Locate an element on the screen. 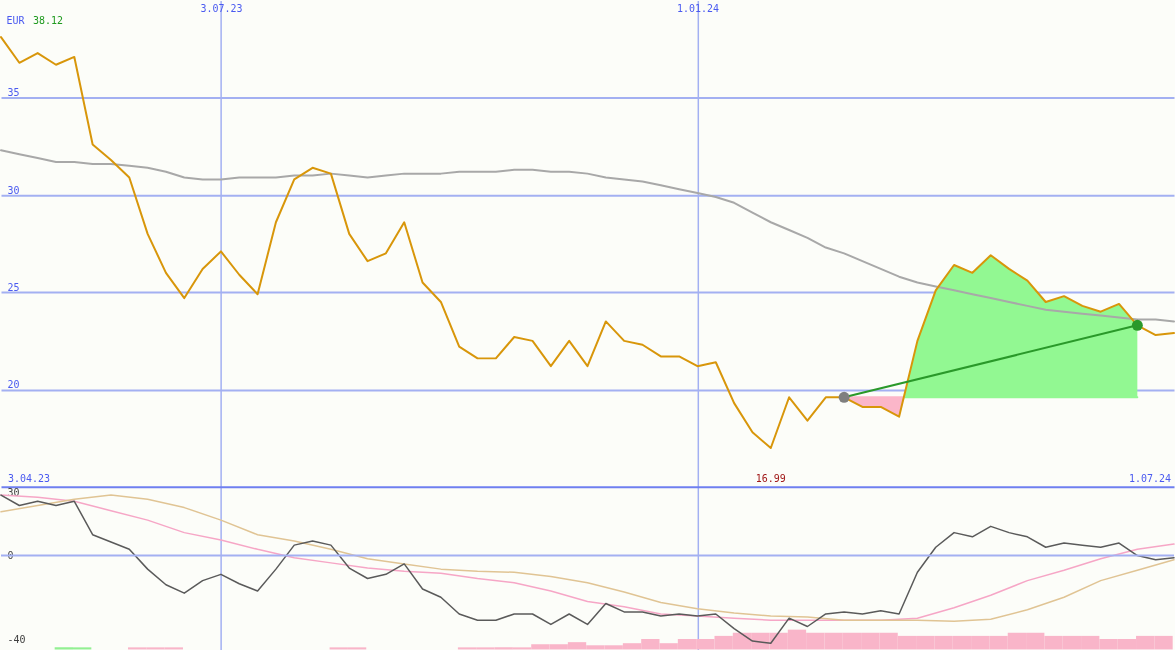  annotation: 3.04.23 is located at coordinates (28, 478).